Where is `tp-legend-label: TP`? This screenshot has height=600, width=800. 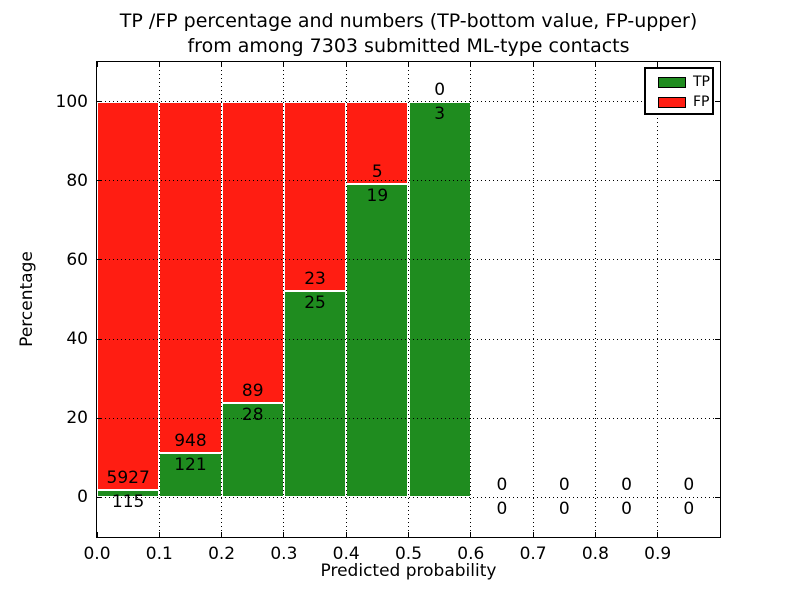
tp-legend-label: TP is located at coordinates (701, 82).